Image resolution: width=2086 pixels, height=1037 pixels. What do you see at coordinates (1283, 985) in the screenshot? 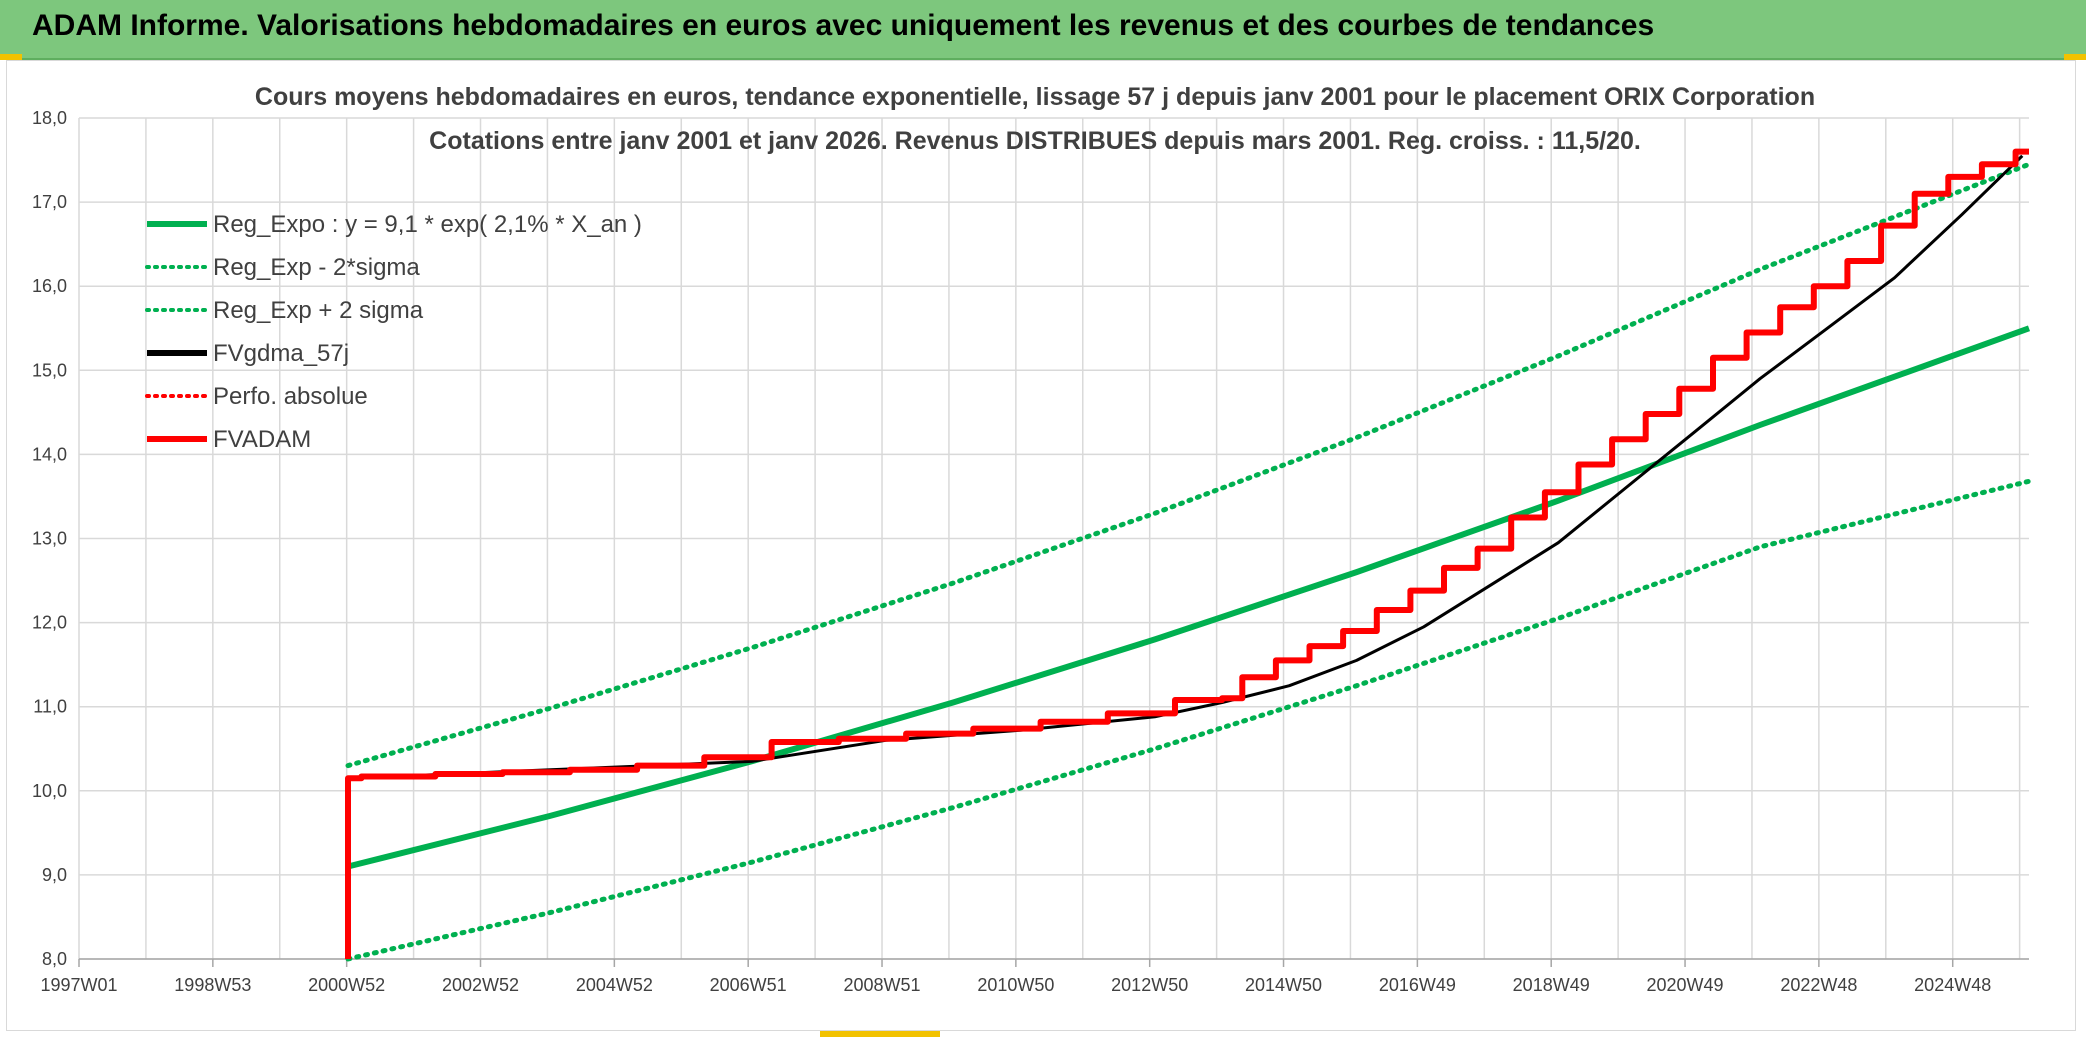
I see `x-tick-label: 2014W50` at bounding box center [1283, 985].